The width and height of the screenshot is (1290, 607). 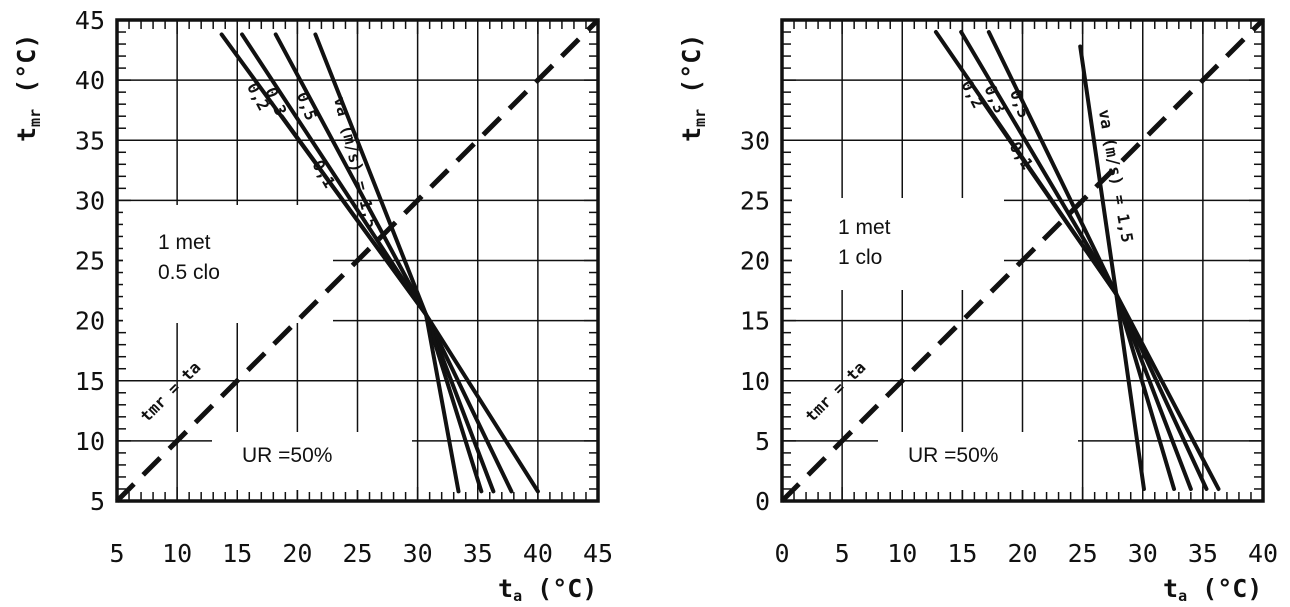 I want to click on y-tick-label: 40, so click(x=90, y=80).